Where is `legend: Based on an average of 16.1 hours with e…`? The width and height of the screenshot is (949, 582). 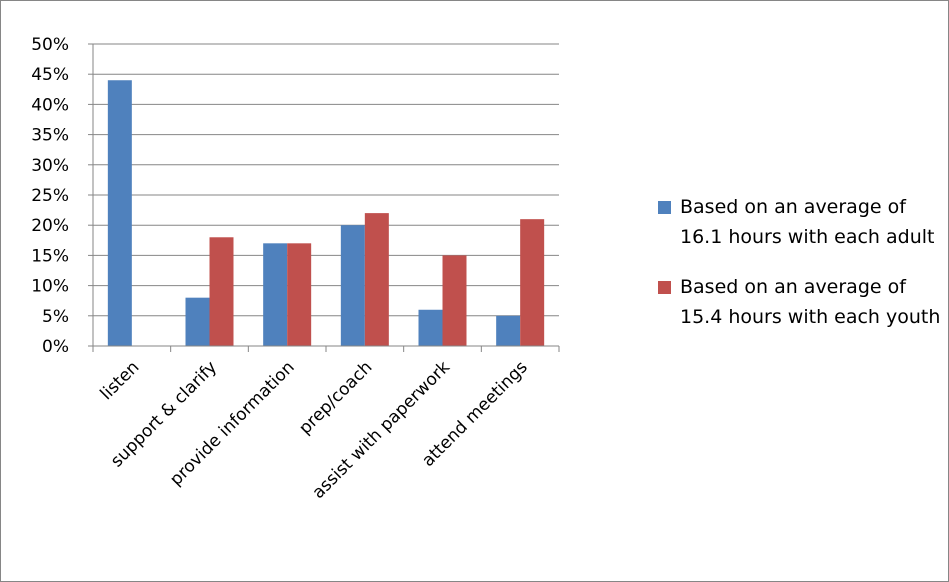
legend: Based on an average of 16.1 hours with e… is located at coordinates (800, 272).